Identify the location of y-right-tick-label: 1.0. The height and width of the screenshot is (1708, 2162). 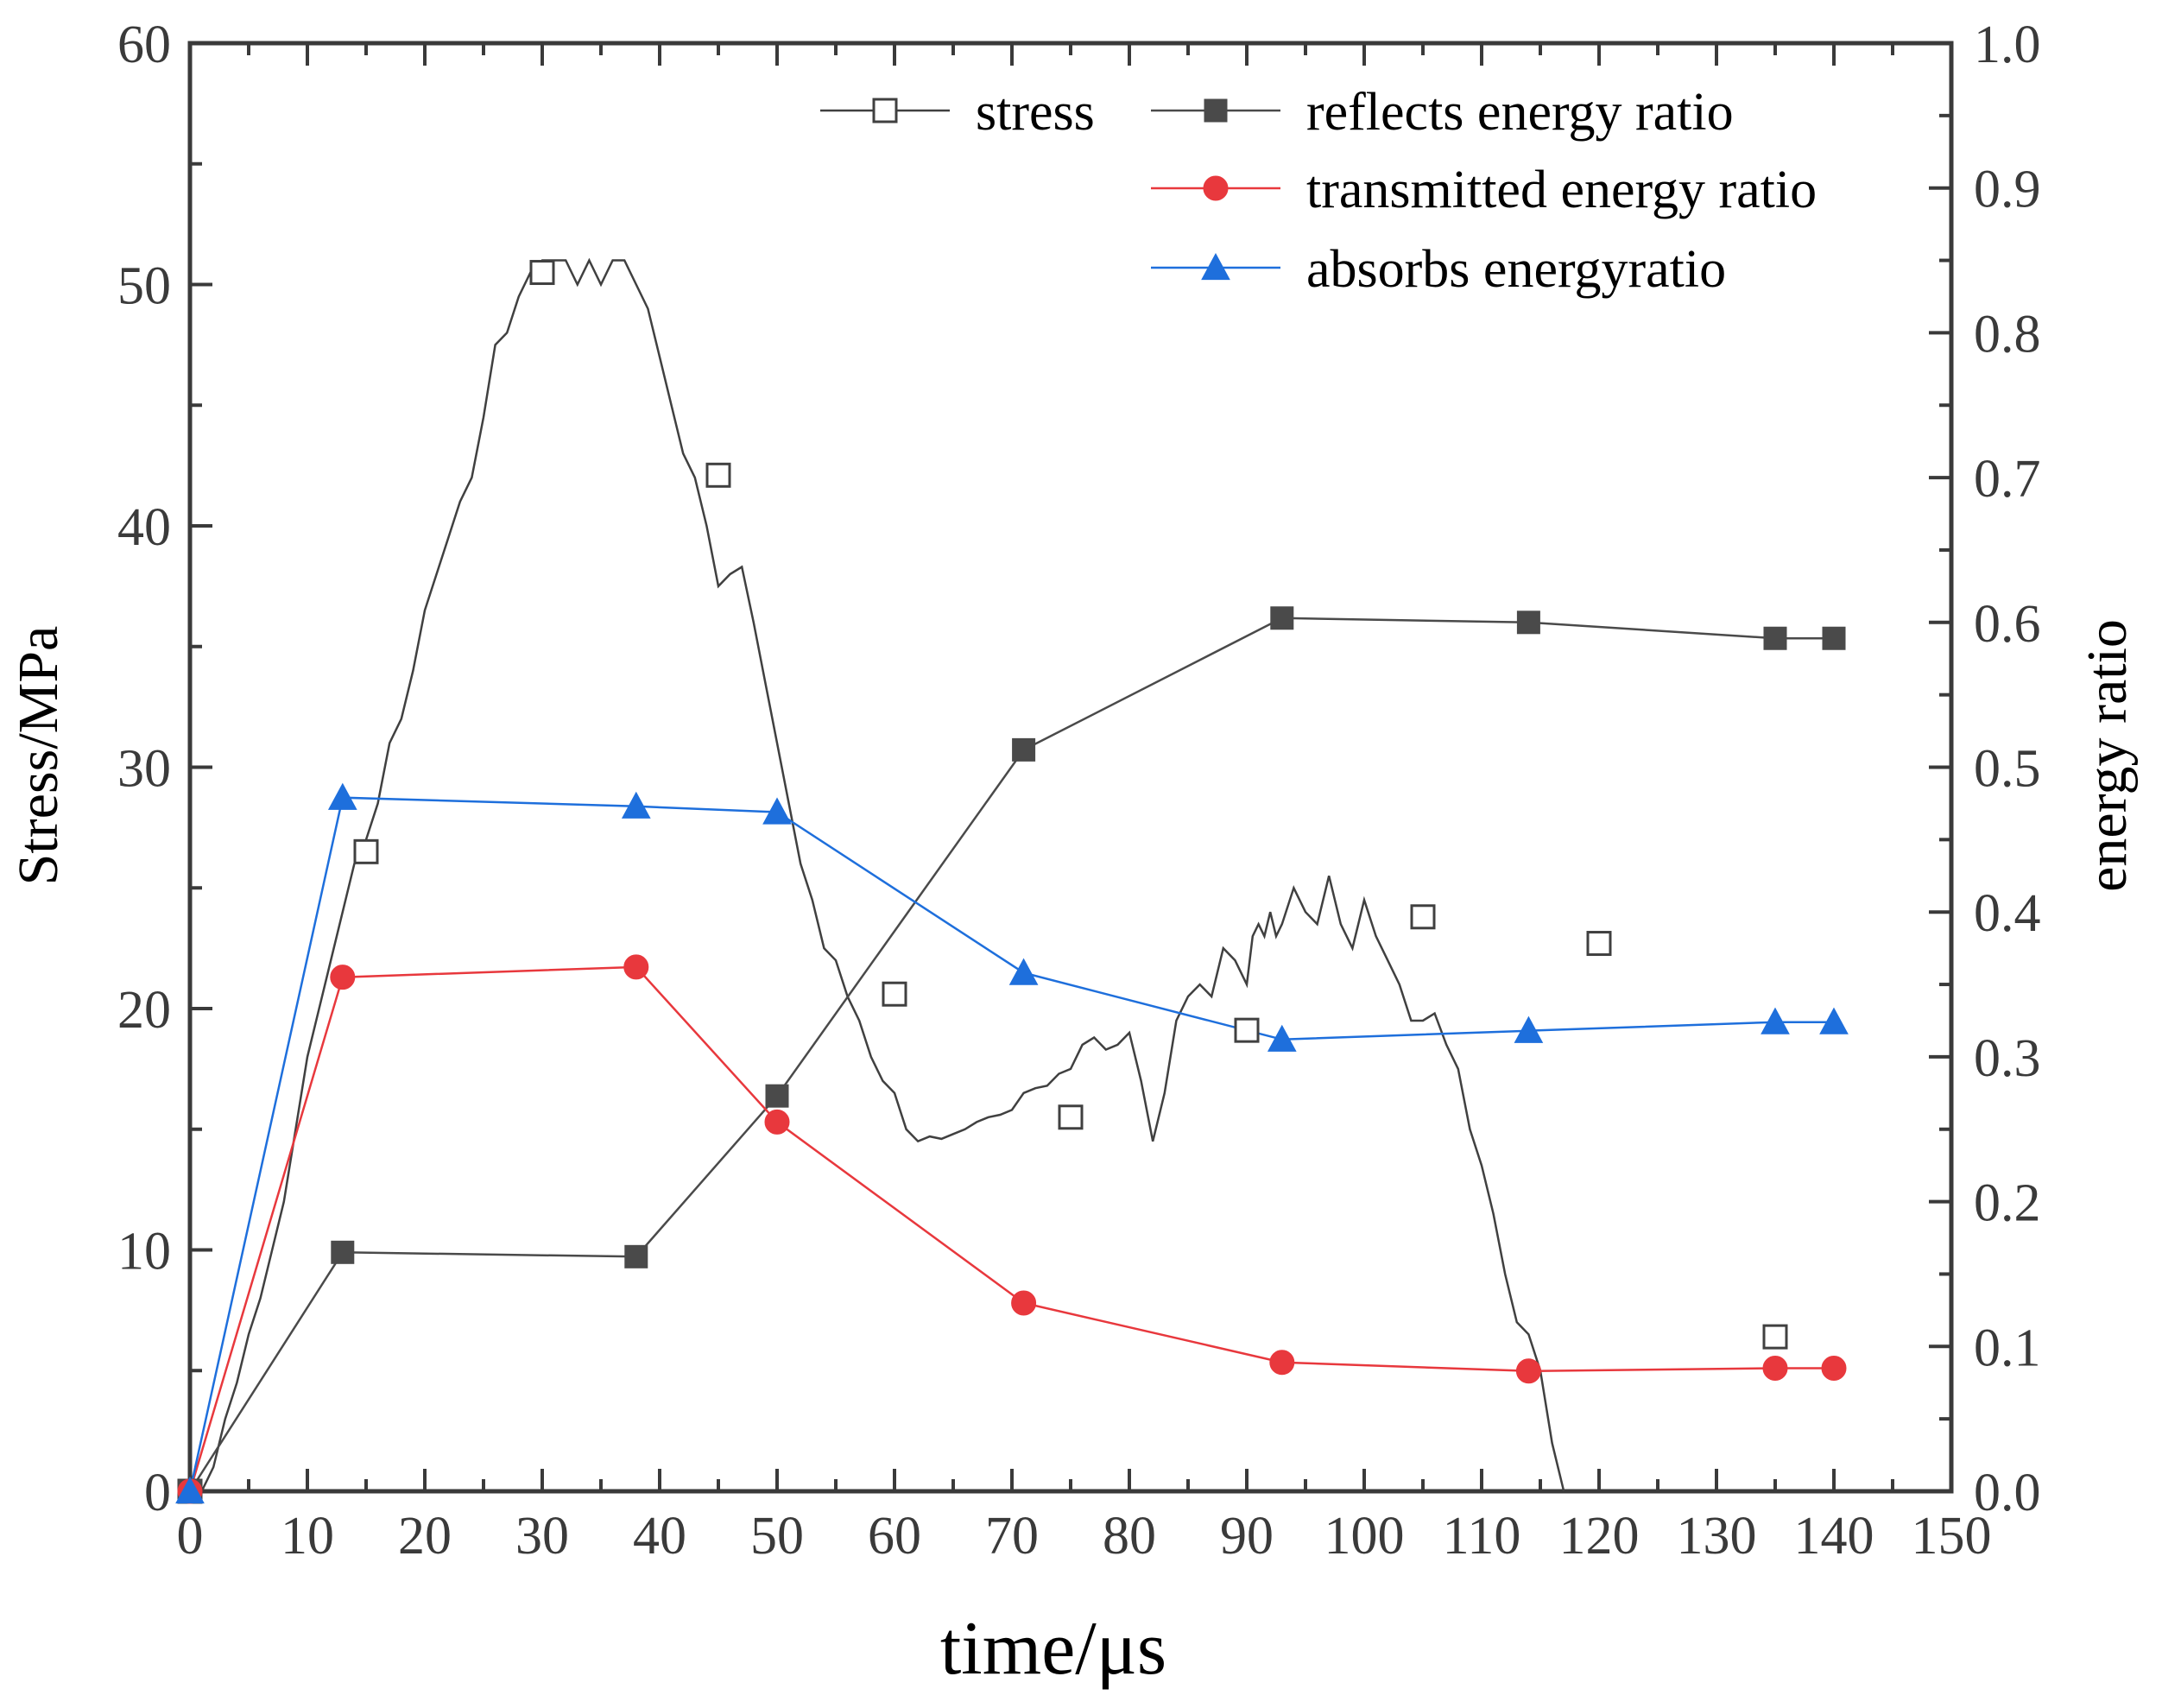
(2008, 45).